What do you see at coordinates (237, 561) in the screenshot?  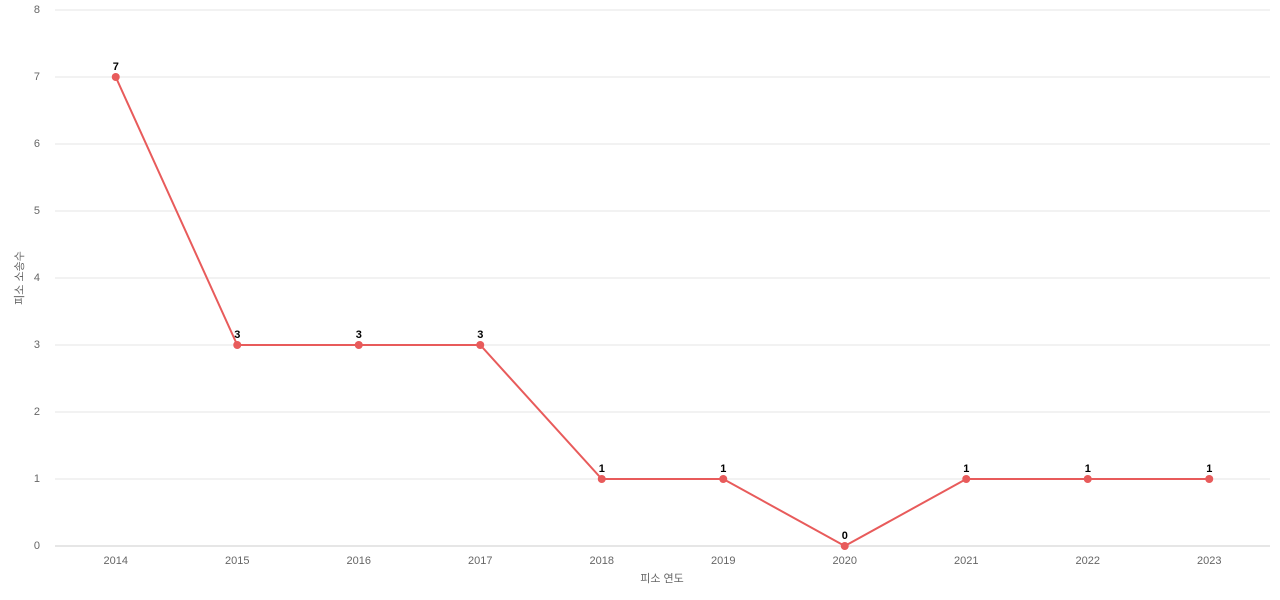 I see `x-tick-label: 2015` at bounding box center [237, 561].